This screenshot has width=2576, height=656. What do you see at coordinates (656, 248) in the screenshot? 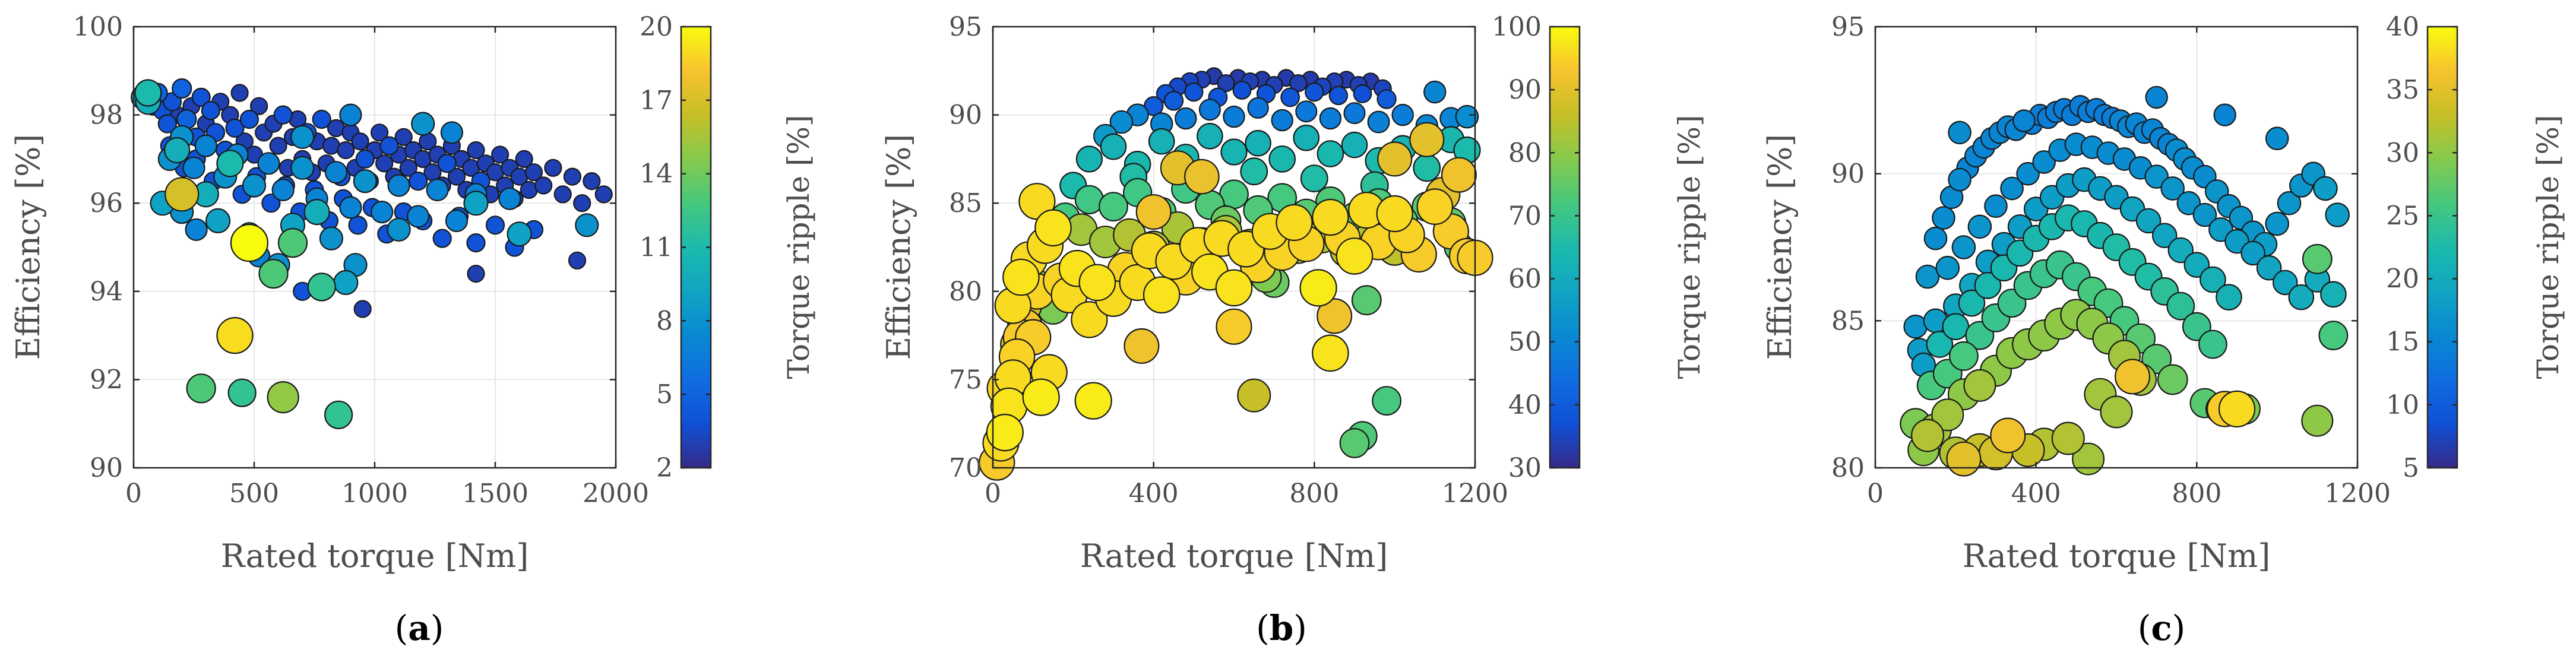
I see `colorbar-tick-label: 11` at bounding box center [656, 248].